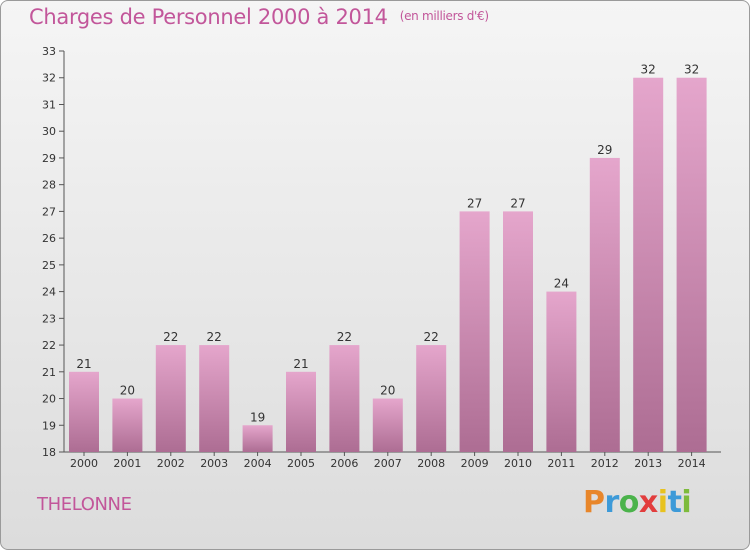 This screenshot has height=550, width=750. Describe the element at coordinates (594, 502) in the screenshot. I see `logo-letter: P` at that location.